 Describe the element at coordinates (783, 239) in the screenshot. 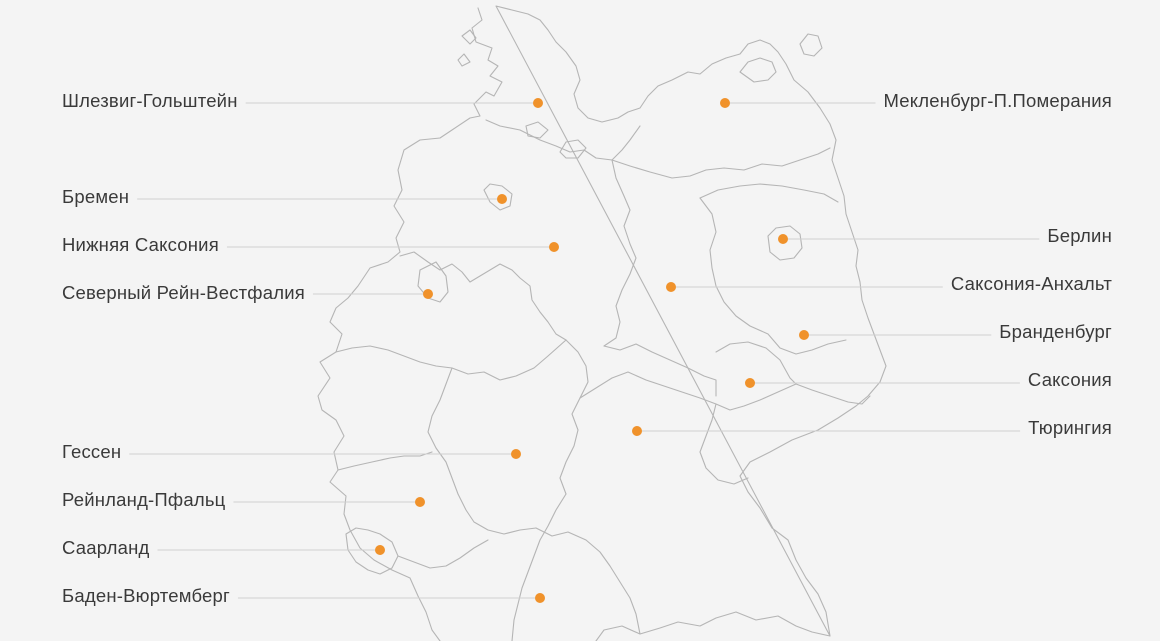

I see `marker-berlin` at that location.